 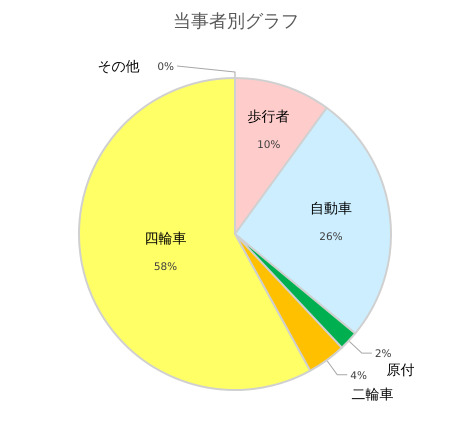 What do you see at coordinates (358, 376) in the screenshot?
I see `data-label: 4%` at bounding box center [358, 376].